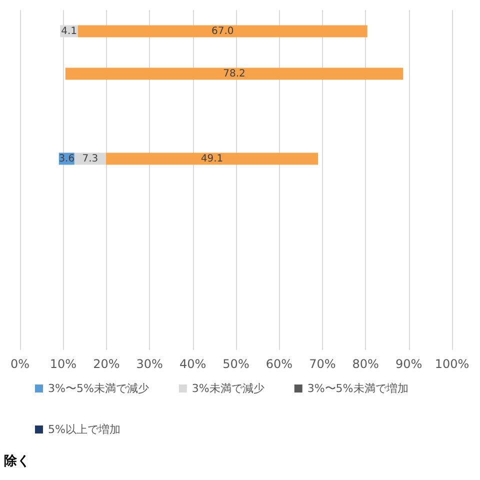 The height and width of the screenshot is (480, 480). What do you see at coordinates (322, 364) in the screenshot?
I see `x-tick-label: 70%` at bounding box center [322, 364].